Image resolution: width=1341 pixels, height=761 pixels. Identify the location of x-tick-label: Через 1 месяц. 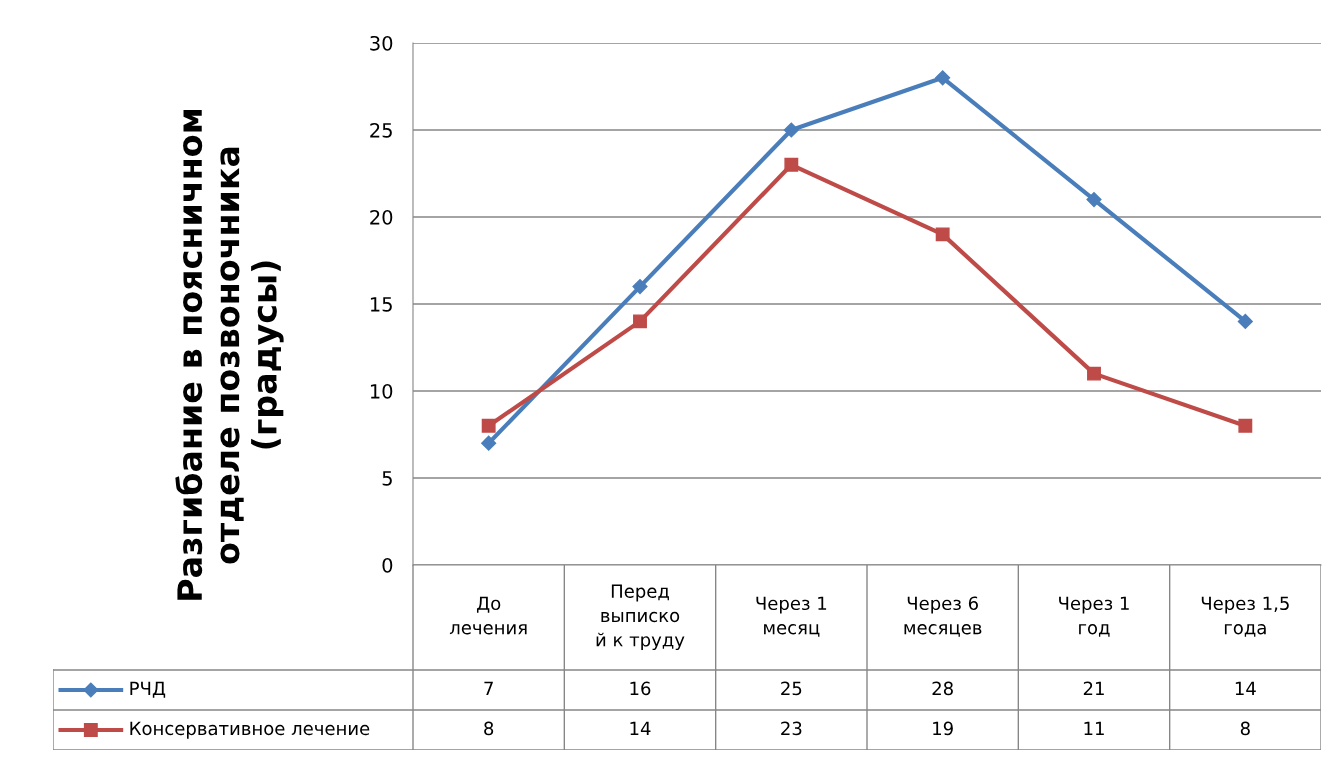
(791, 616).